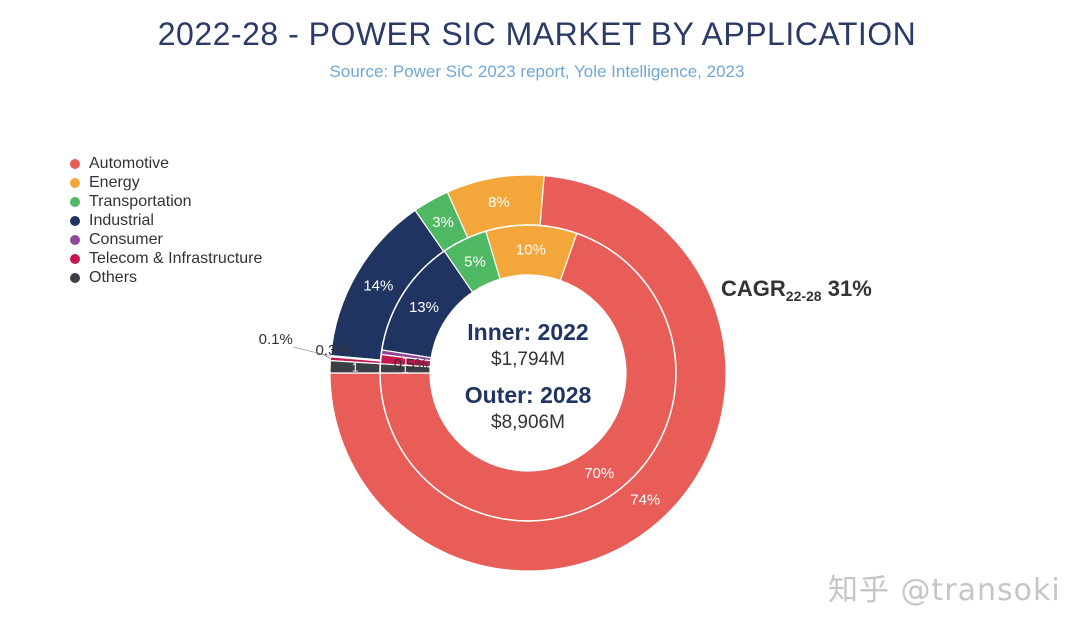 This screenshot has height=629, width=1080. I want to click on cagr-value: 31%, so click(849, 288).